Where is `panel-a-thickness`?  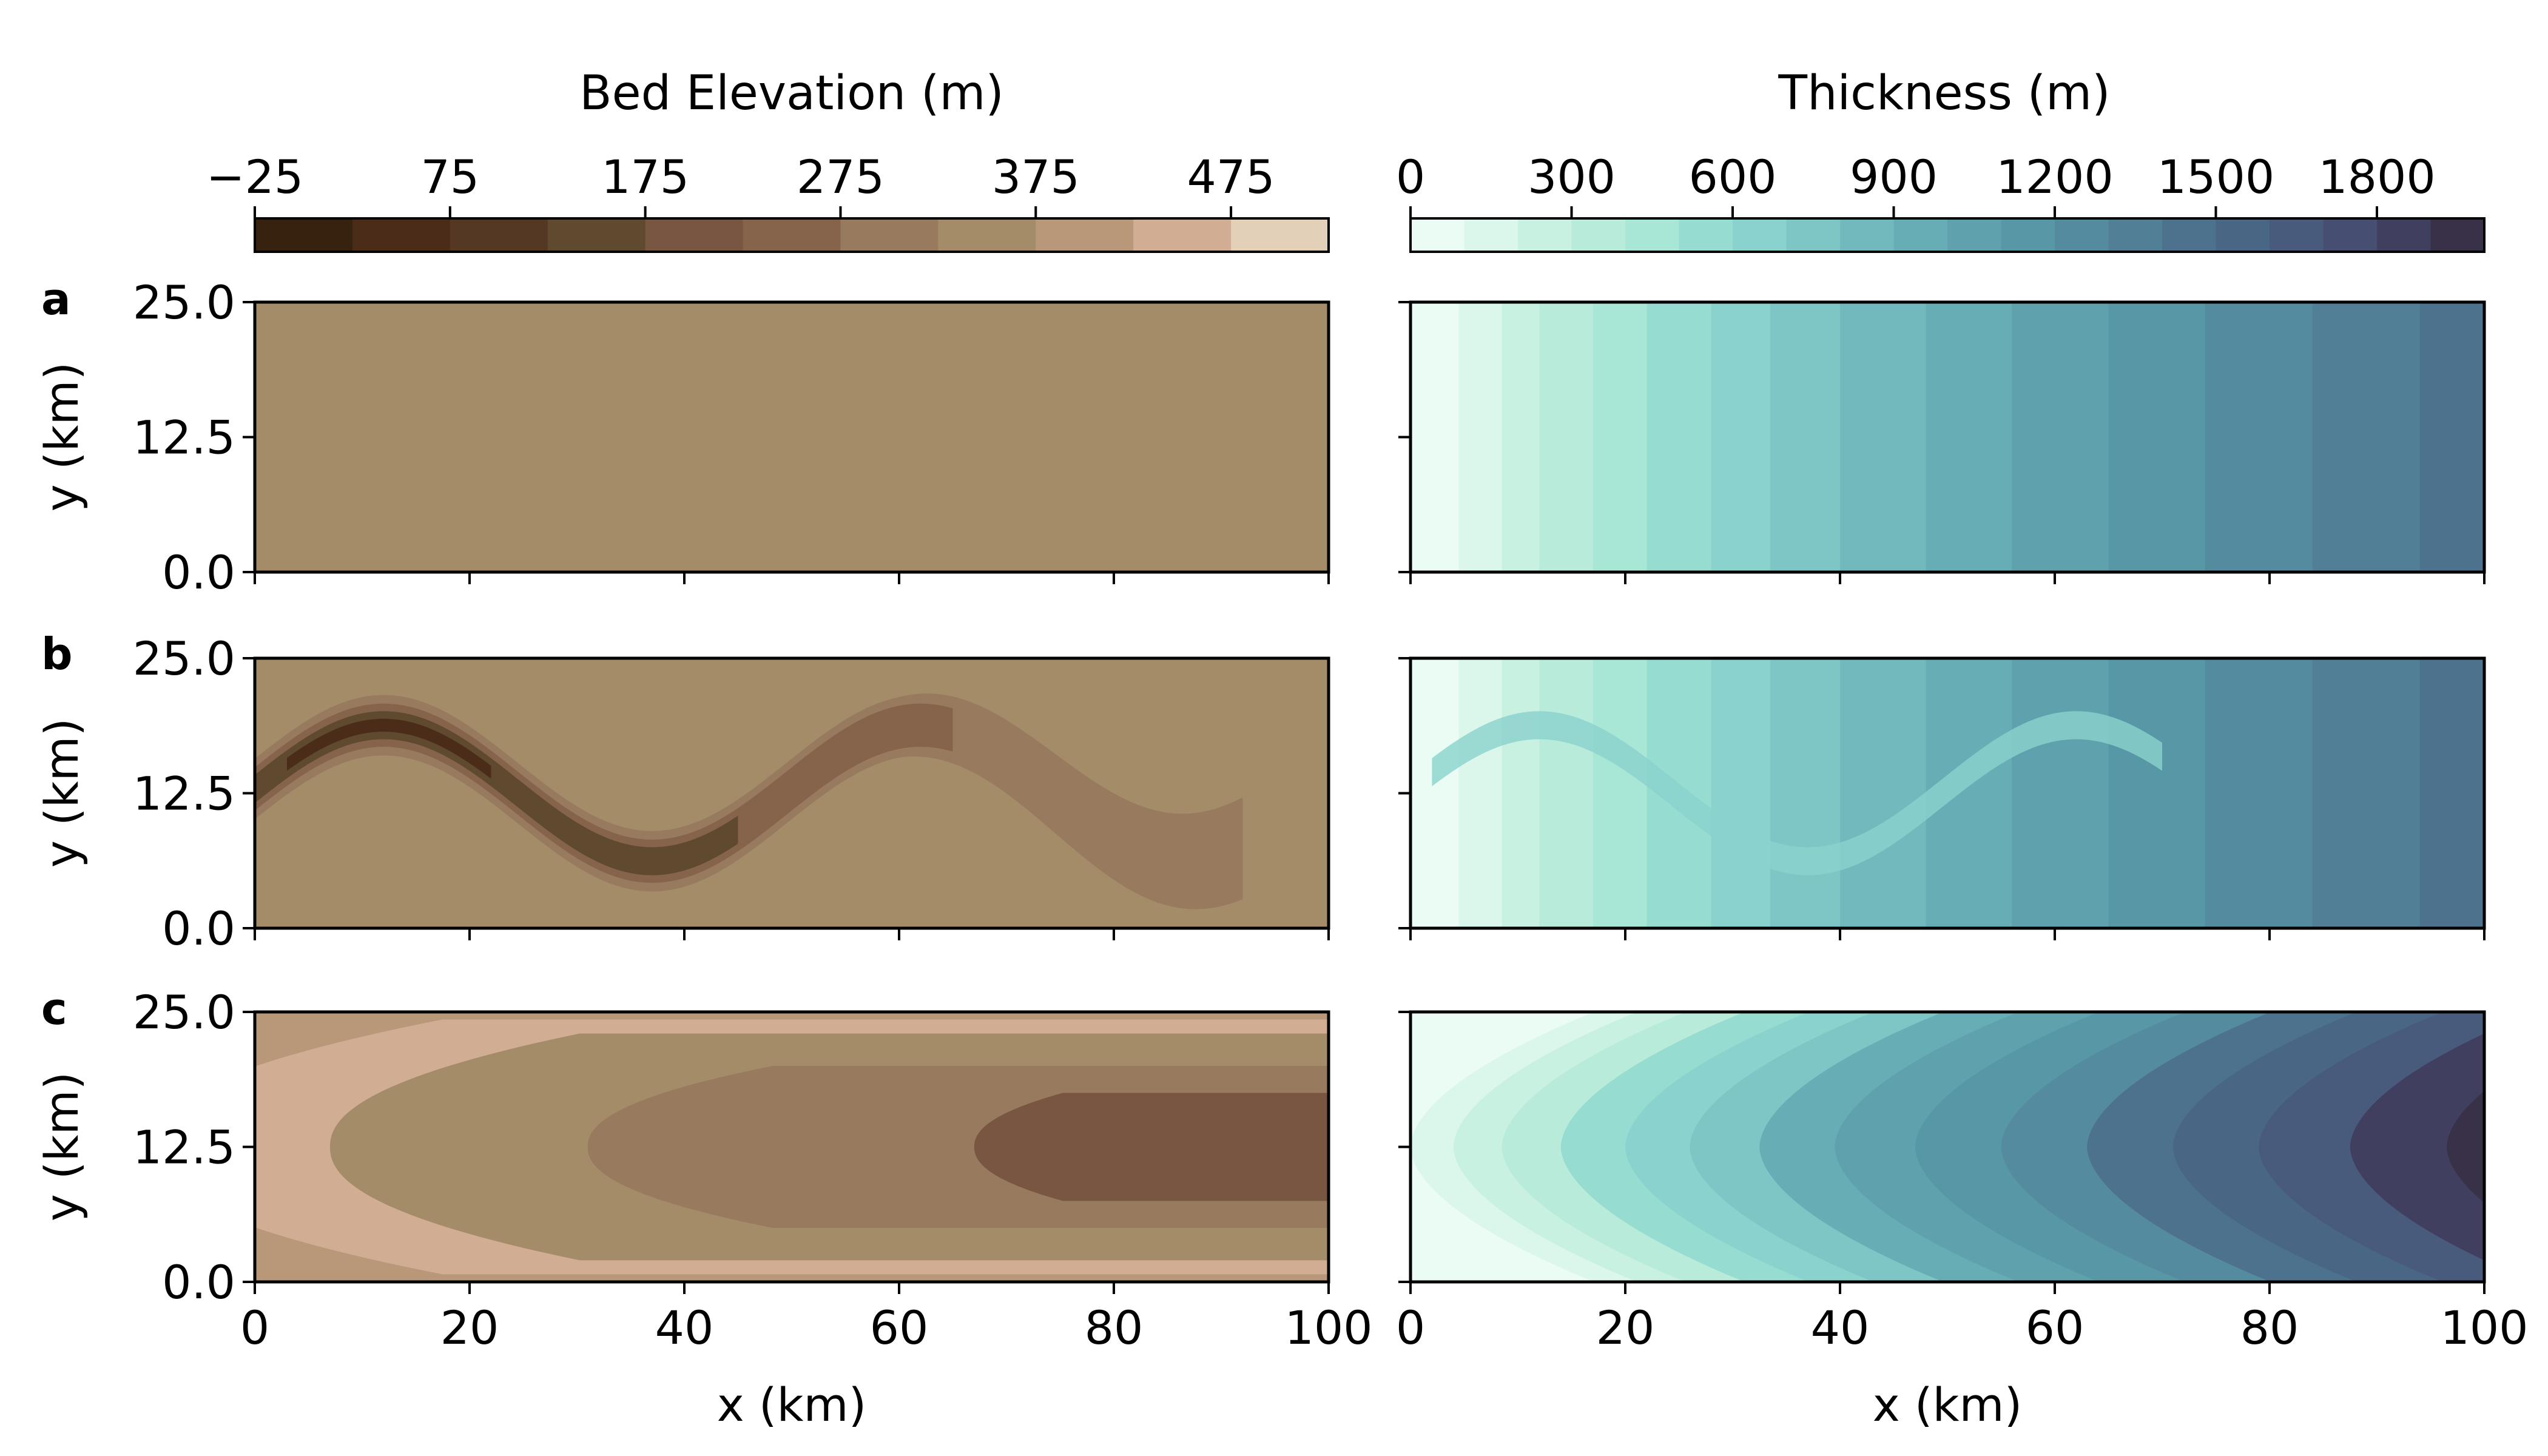
panel-a-thickness is located at coordinates (1947, 437).